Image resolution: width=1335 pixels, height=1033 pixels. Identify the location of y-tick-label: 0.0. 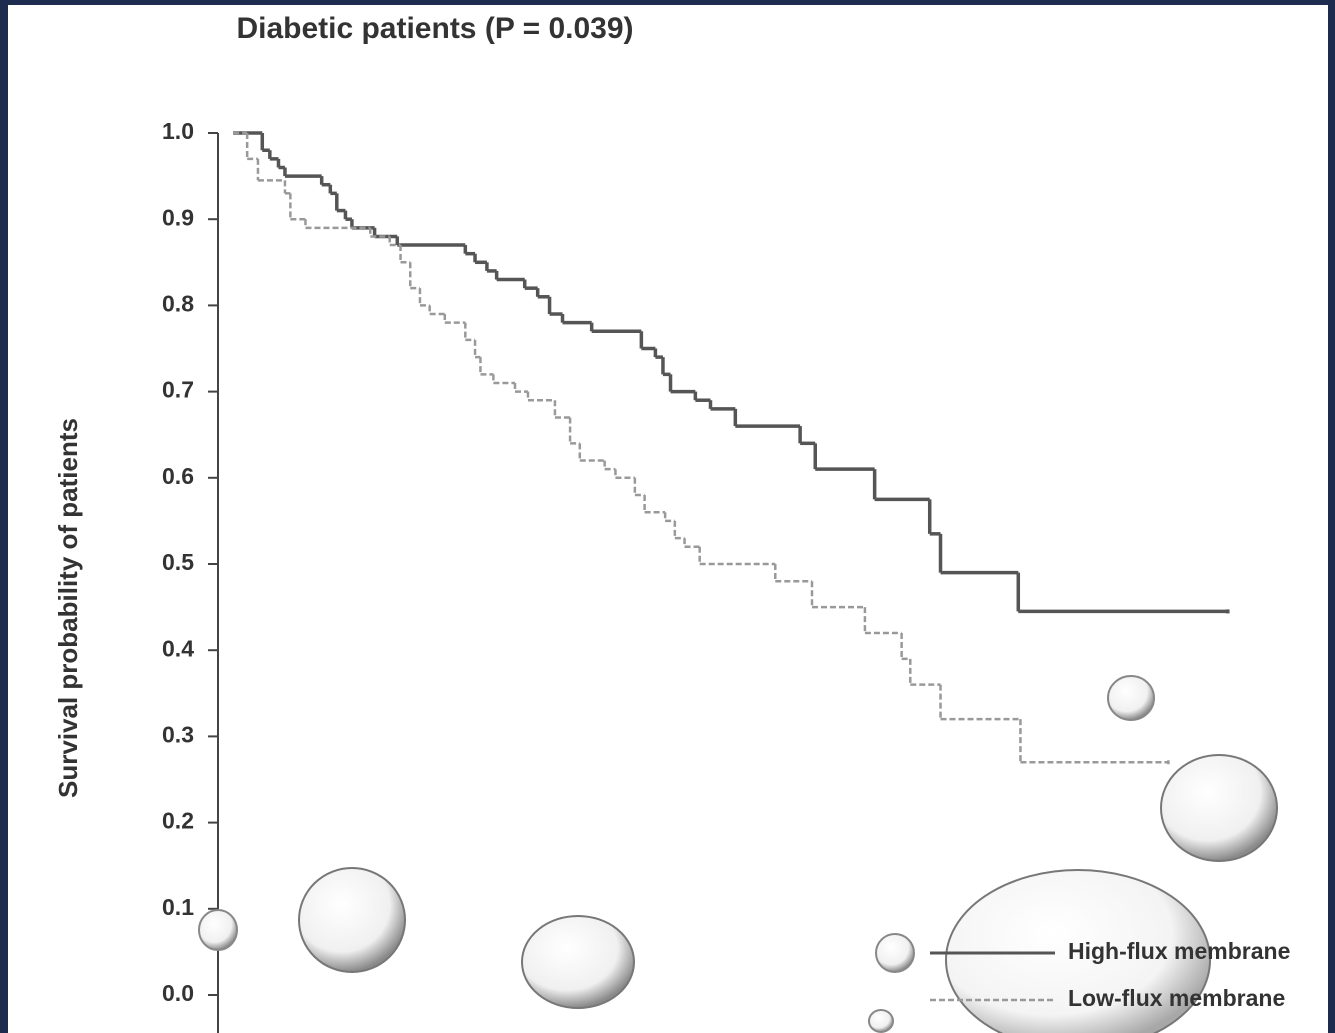
(178, 993).